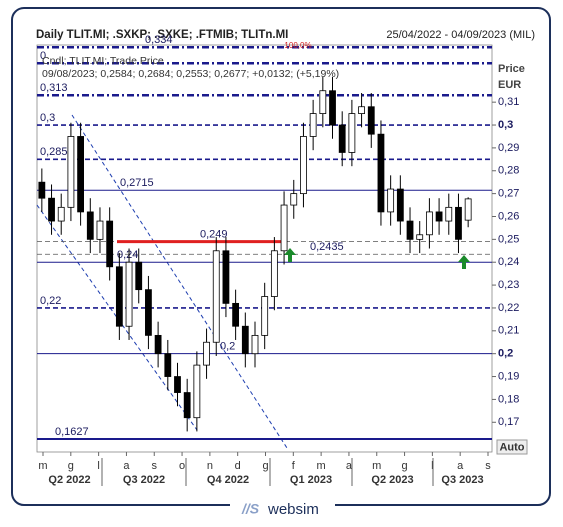 The width and height of the screenshot is (563, 527). What do you see at coordinates (294, 466) in the screenshot?
I see `month-label: f` at bounding box center [294, 466].